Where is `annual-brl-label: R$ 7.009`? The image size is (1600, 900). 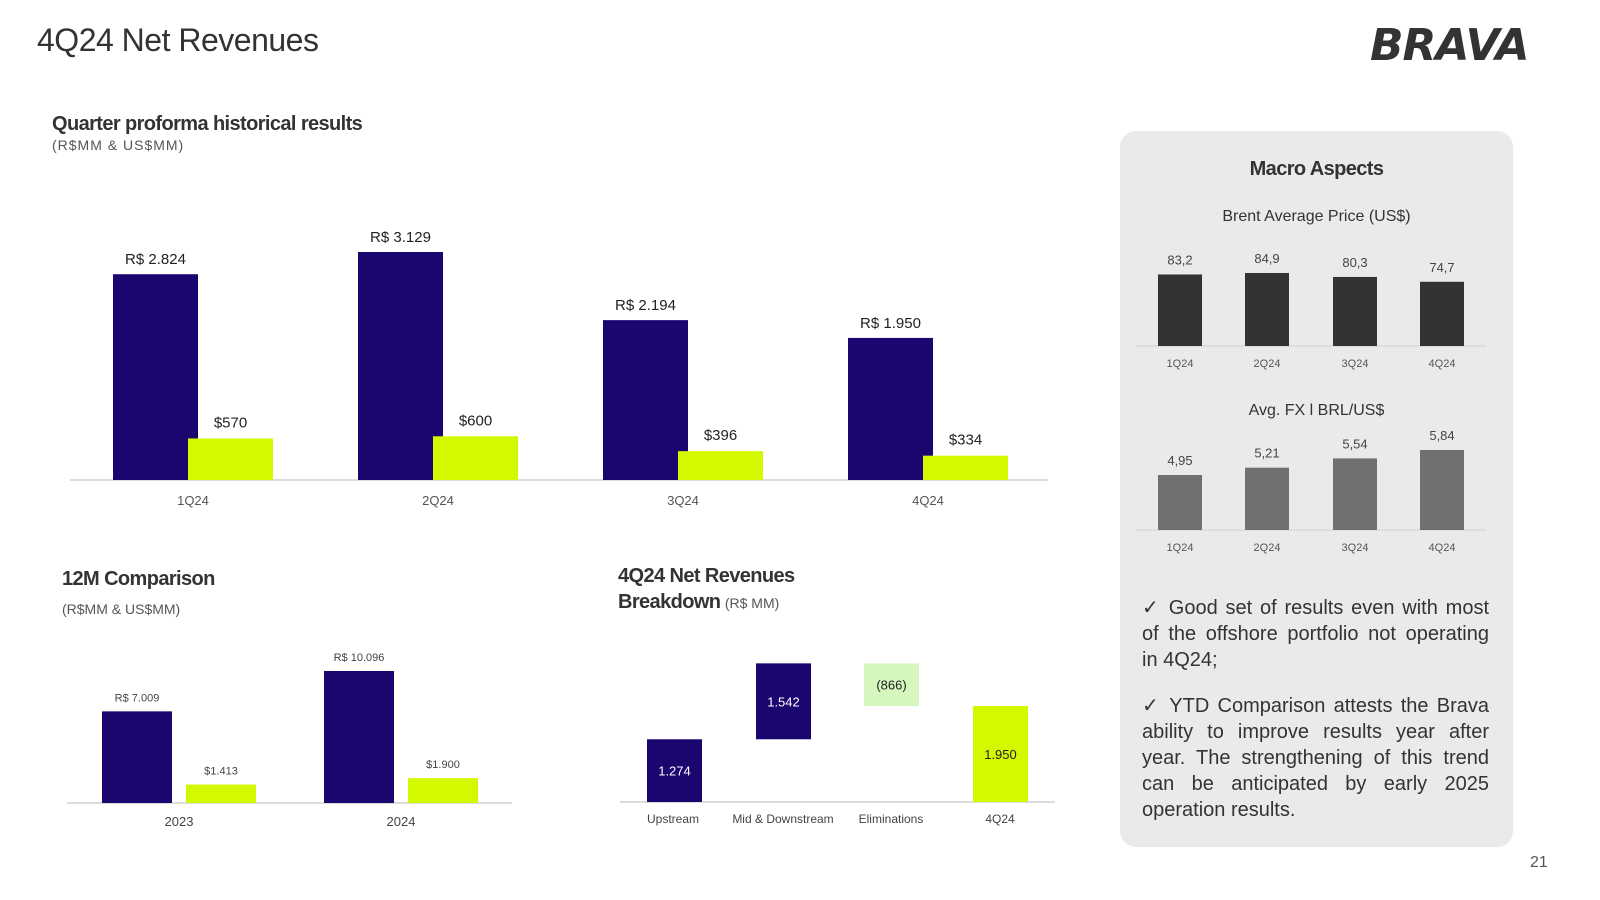
annual-brl-label: R$ 7.009 is located at coordinates (137, 698).